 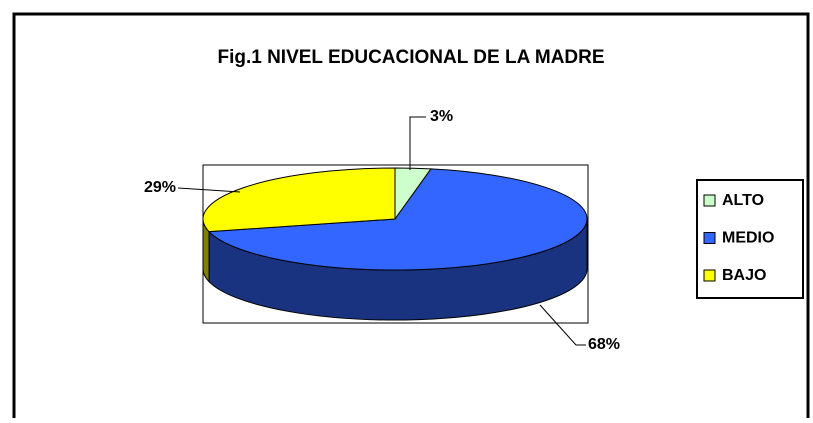 I want to click on legend-label: MEDIO, so click(x=748, y=238).